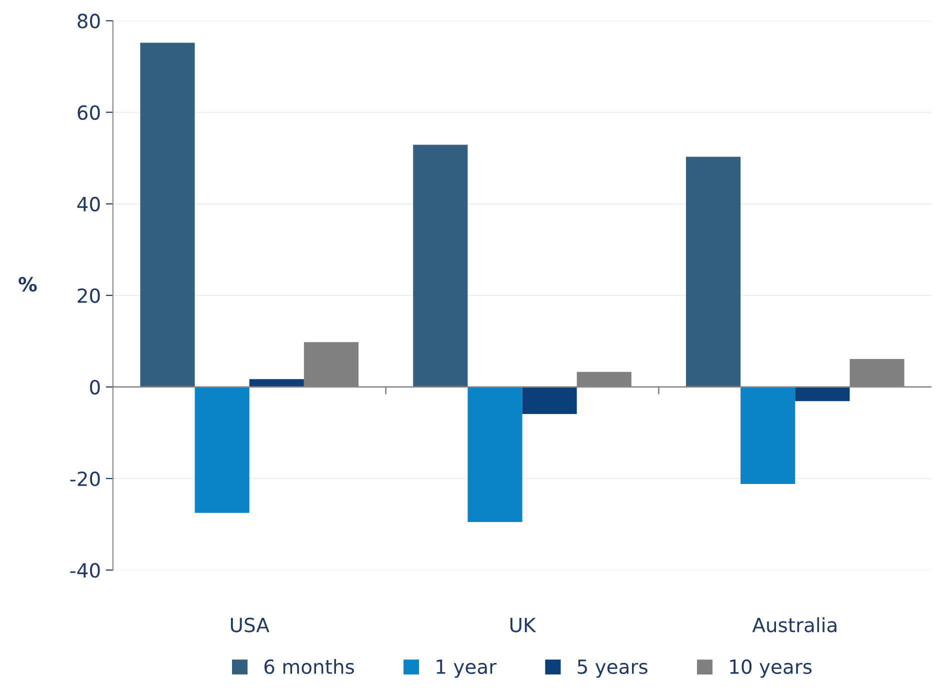 The width and height of the screenshot is (941, 691). Describe the element at coordinates (466, 669) in the screenshot. I see `legend-label: 1 year` at that location.